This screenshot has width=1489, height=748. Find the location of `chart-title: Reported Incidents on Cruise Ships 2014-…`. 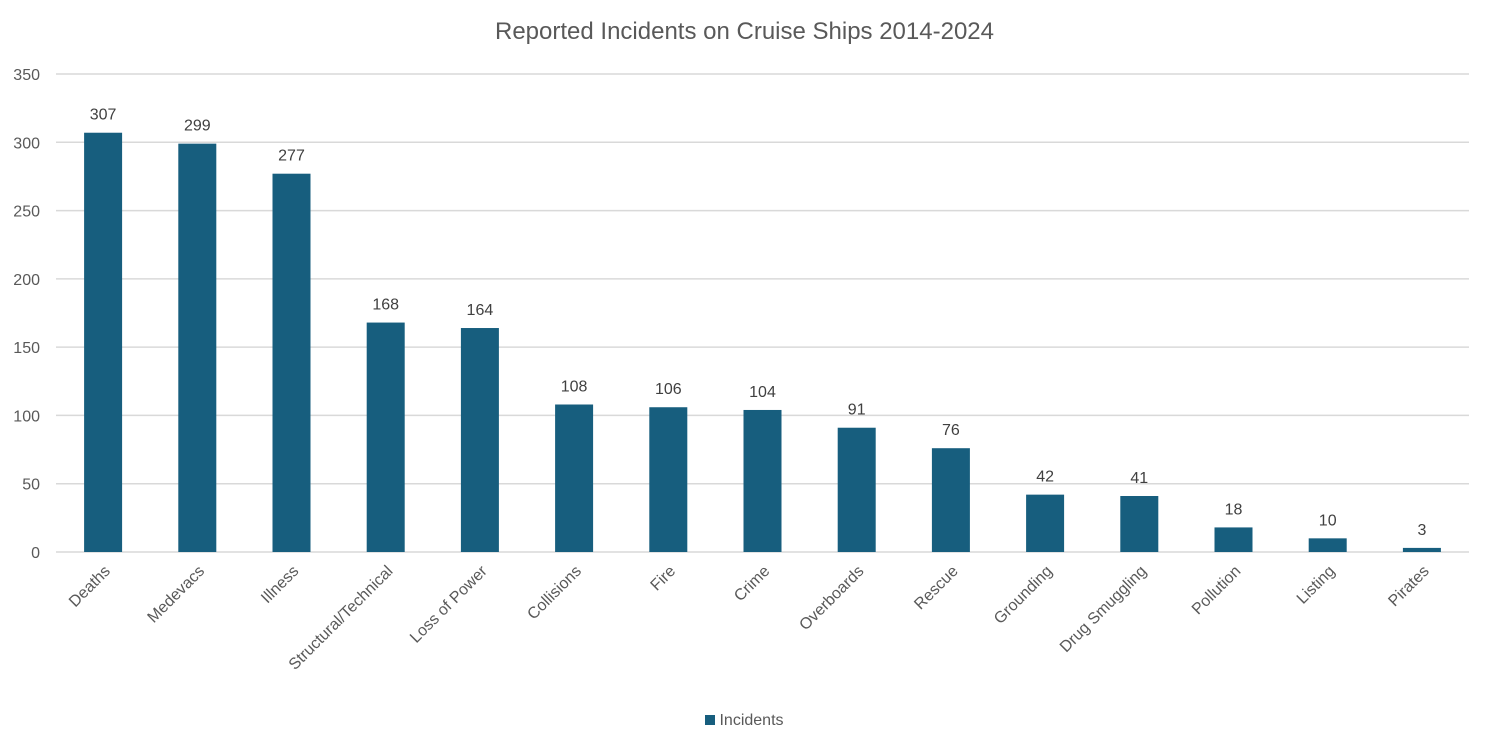

chart-title: Reported Incidents on Cruise Ships 2014-… is located at coordinates (744, 31).